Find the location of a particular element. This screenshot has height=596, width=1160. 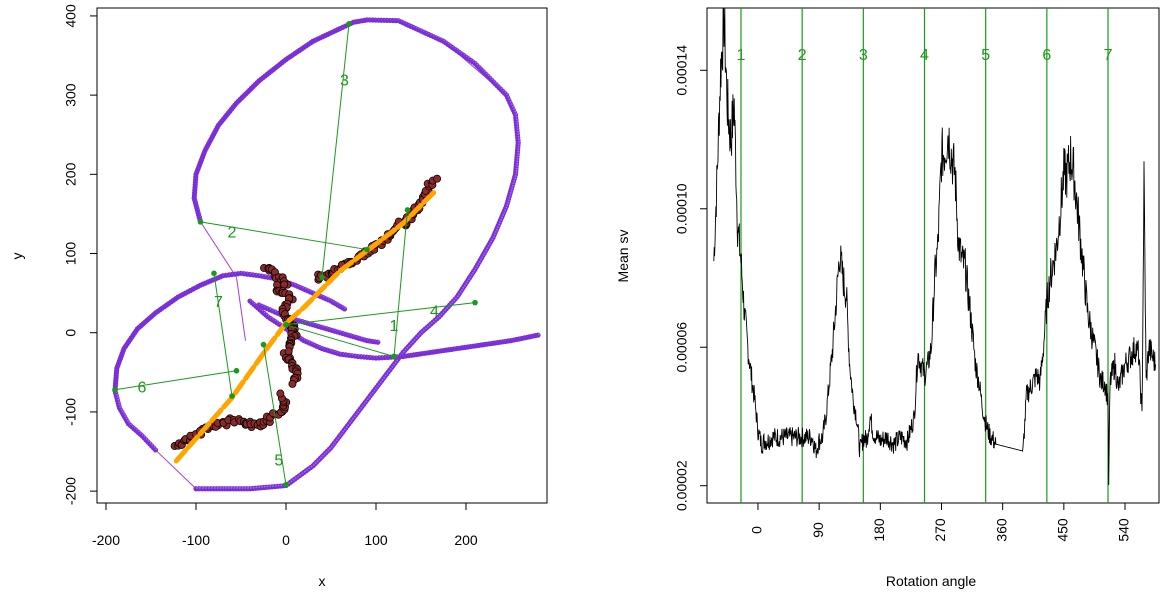

inner-arc-point is located at coordinates (538, 335).